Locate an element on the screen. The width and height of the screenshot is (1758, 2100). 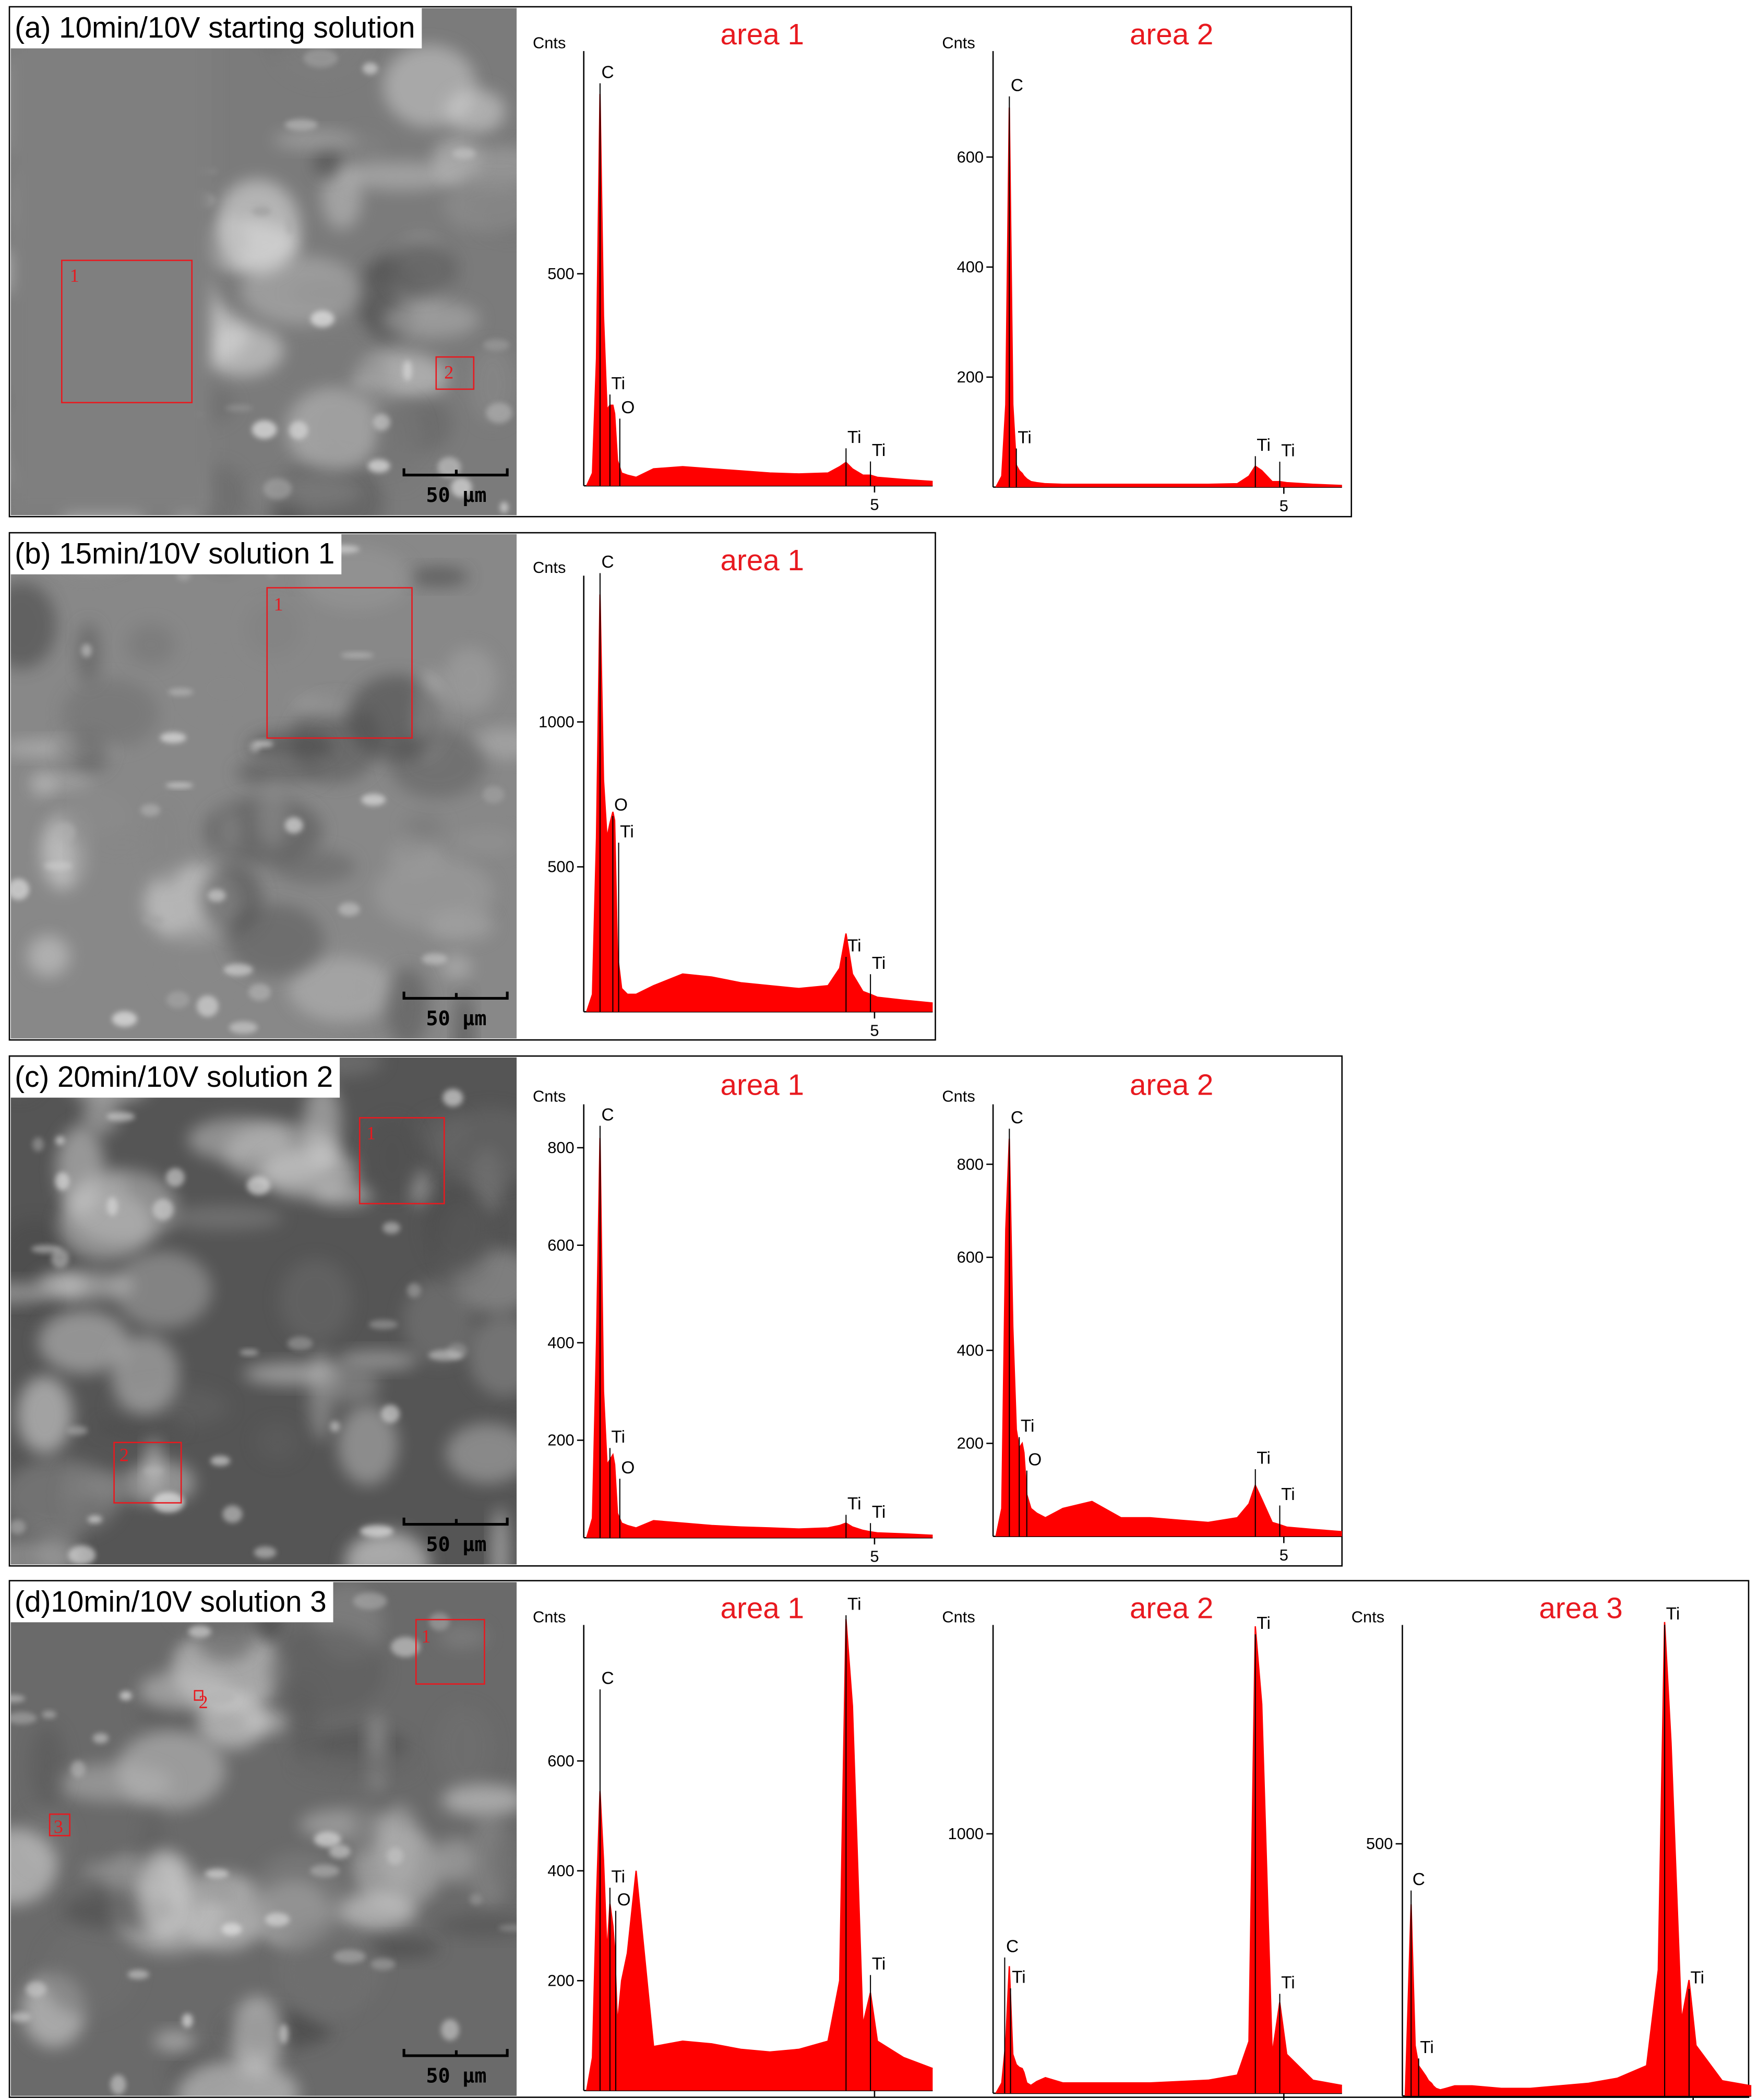
panel-label-bg is located at coordinates (216, 28).